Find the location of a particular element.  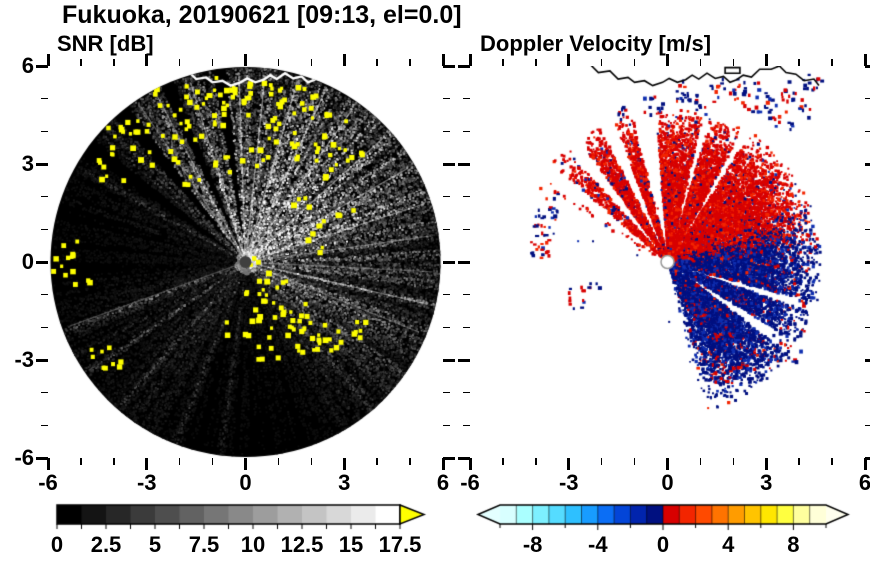

velocity-colorbar-tick-label: -8 is located at coordinates (532, 544).